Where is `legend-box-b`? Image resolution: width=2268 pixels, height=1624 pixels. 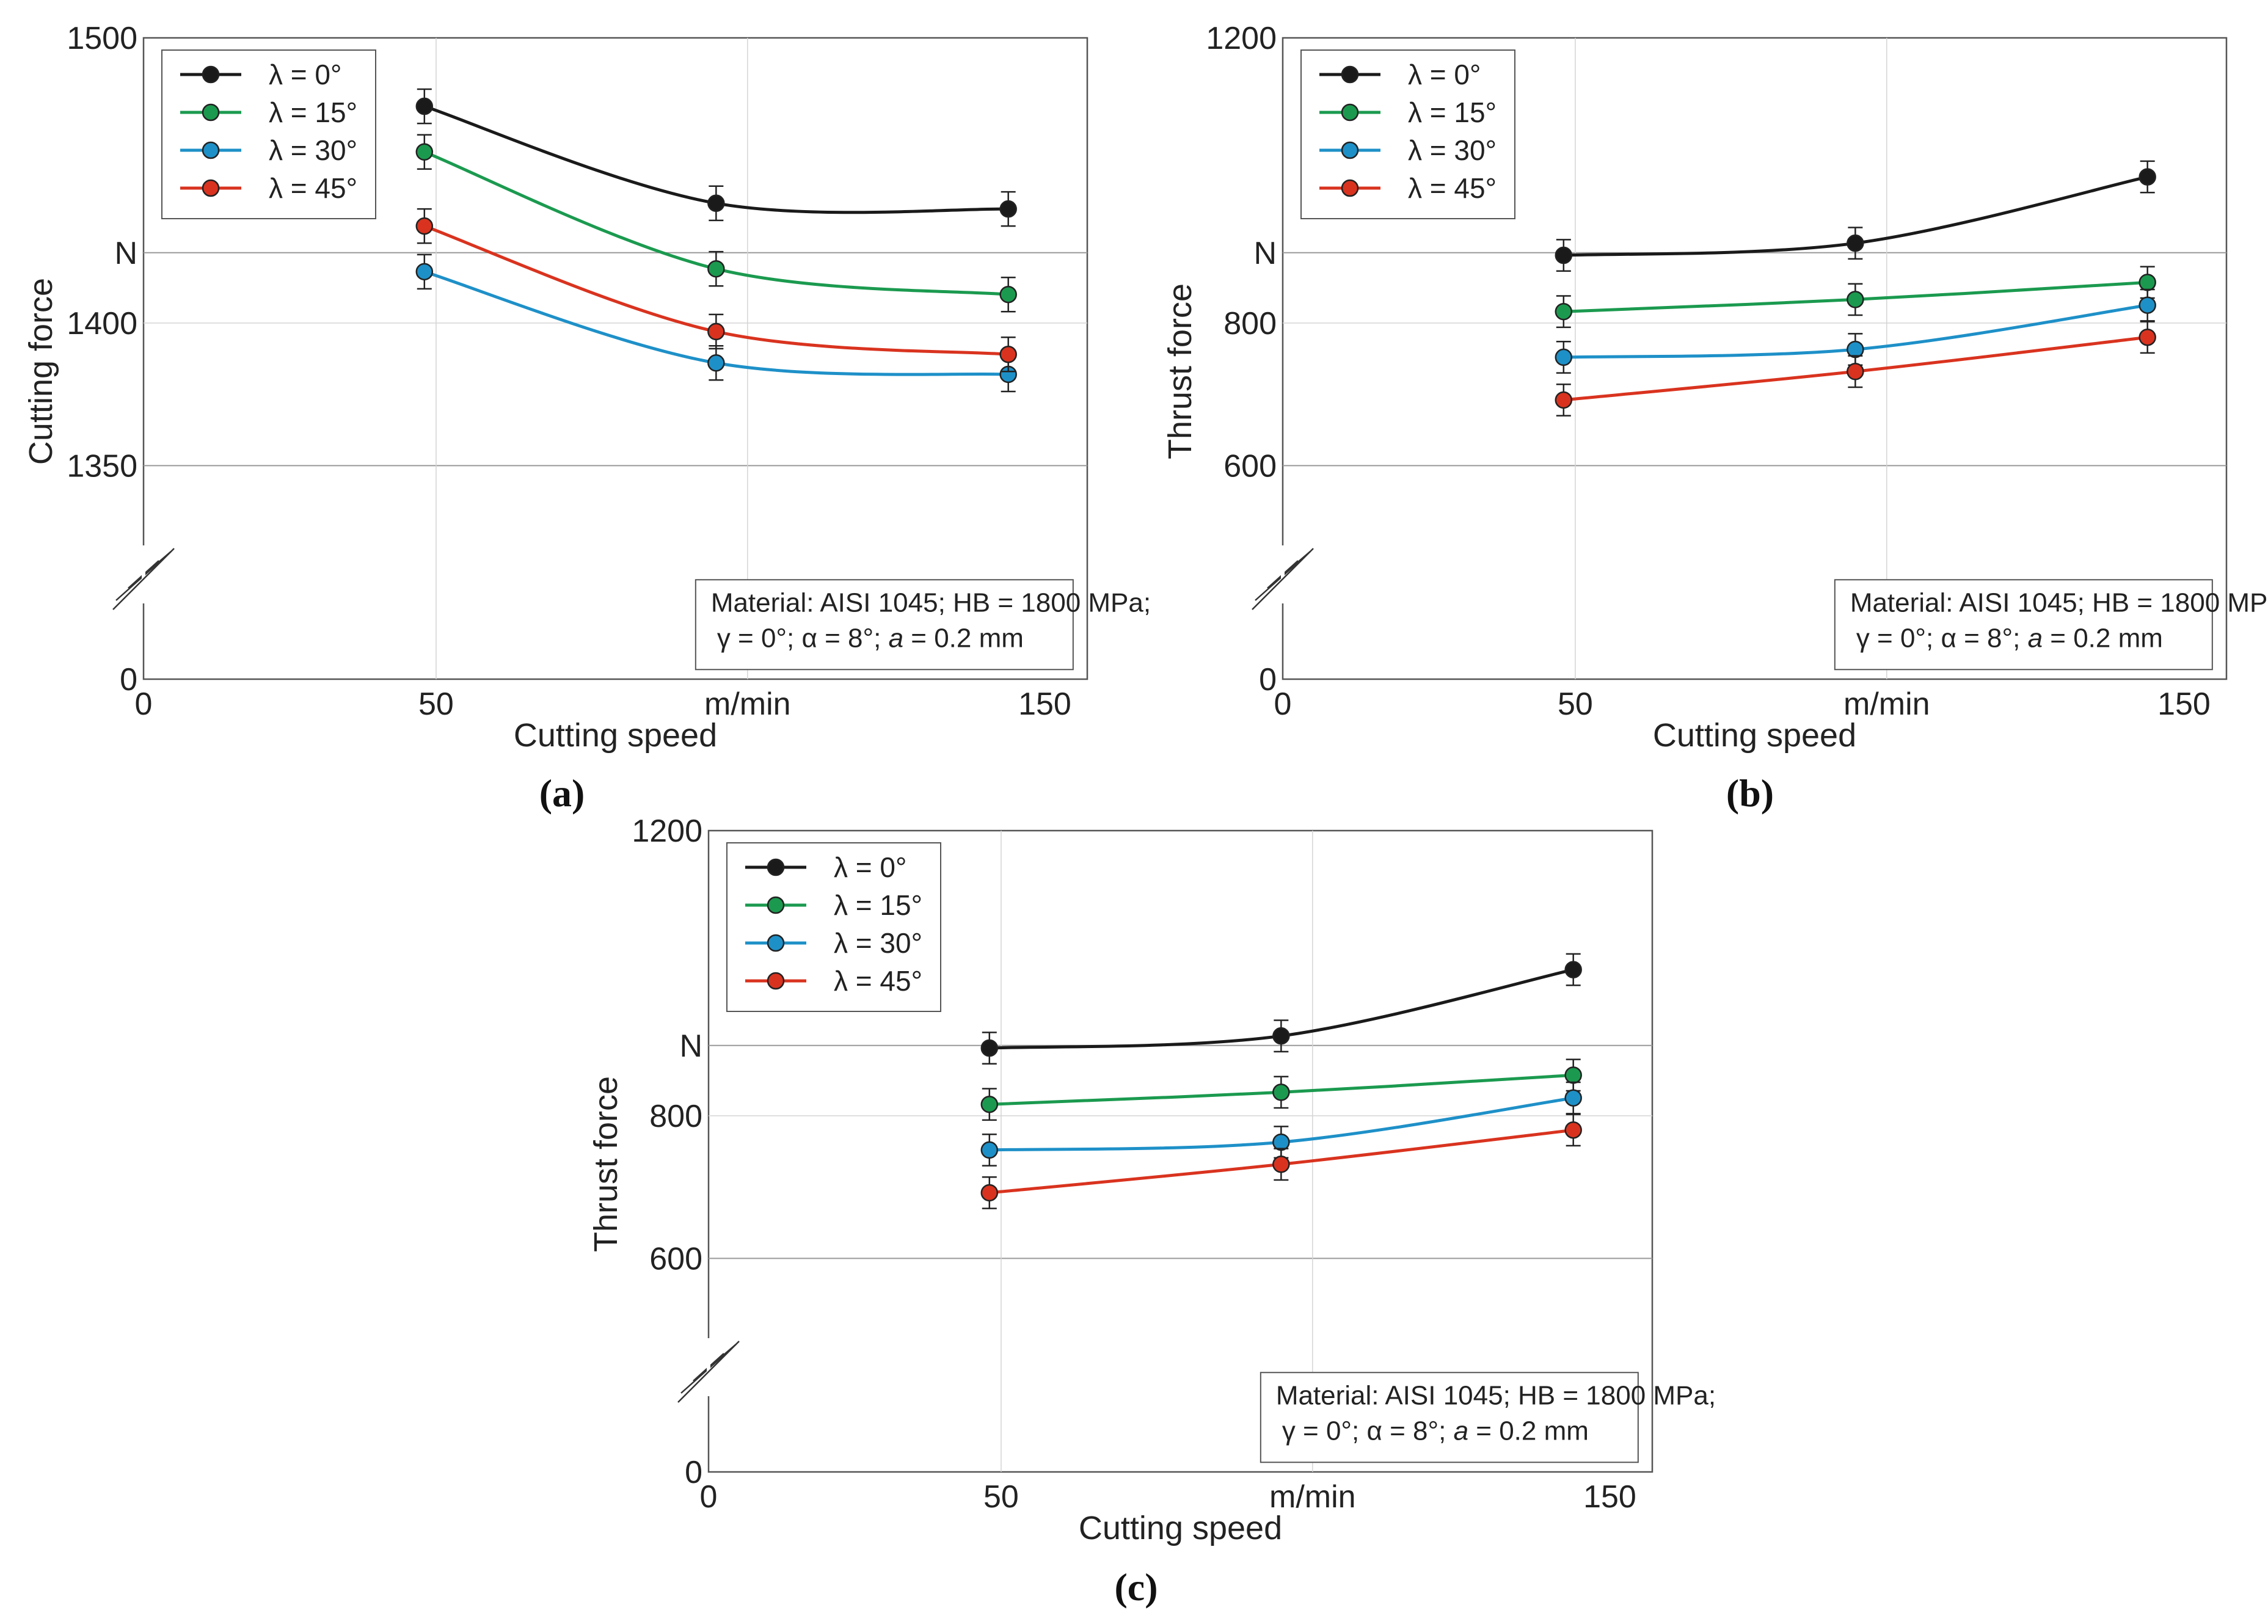
legend-box-b is located at coordinates (1407, 134).